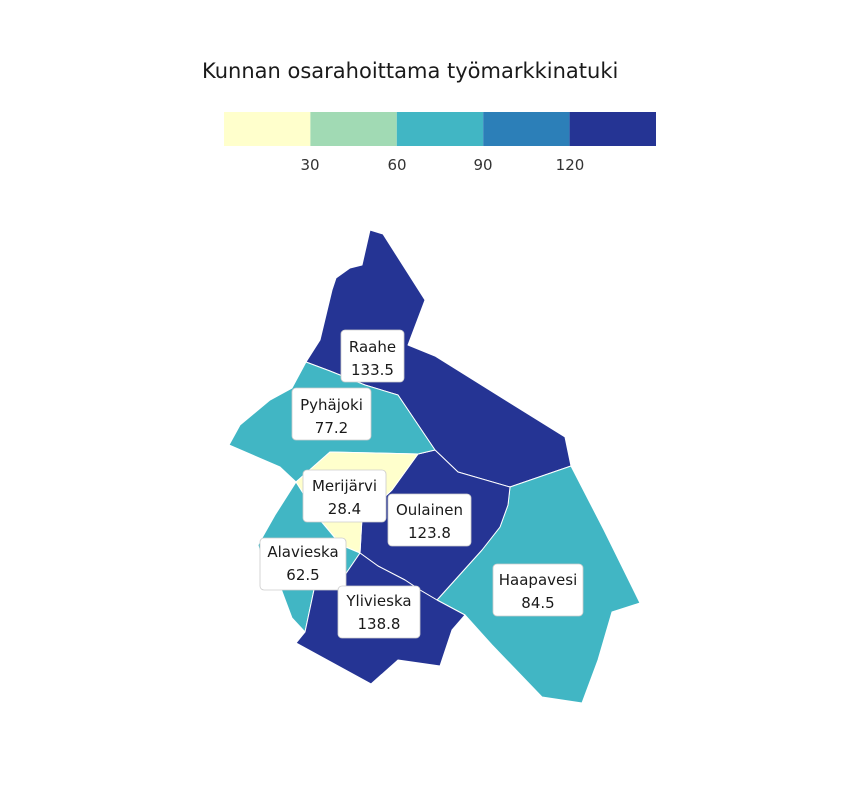 This screenshot has height=792, width=864. I want to click on label-name: Alavieska, so click(302, 552).